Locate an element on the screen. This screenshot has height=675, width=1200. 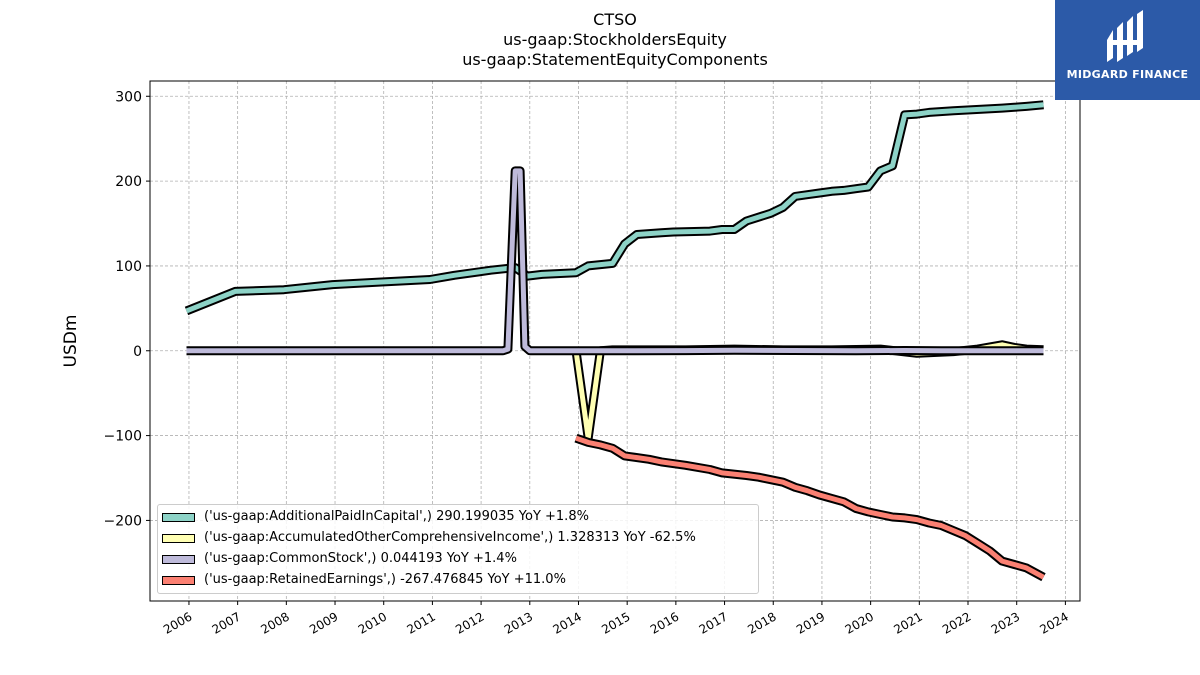
x-tick-label: 2021 is located at coordinates (907, 622).